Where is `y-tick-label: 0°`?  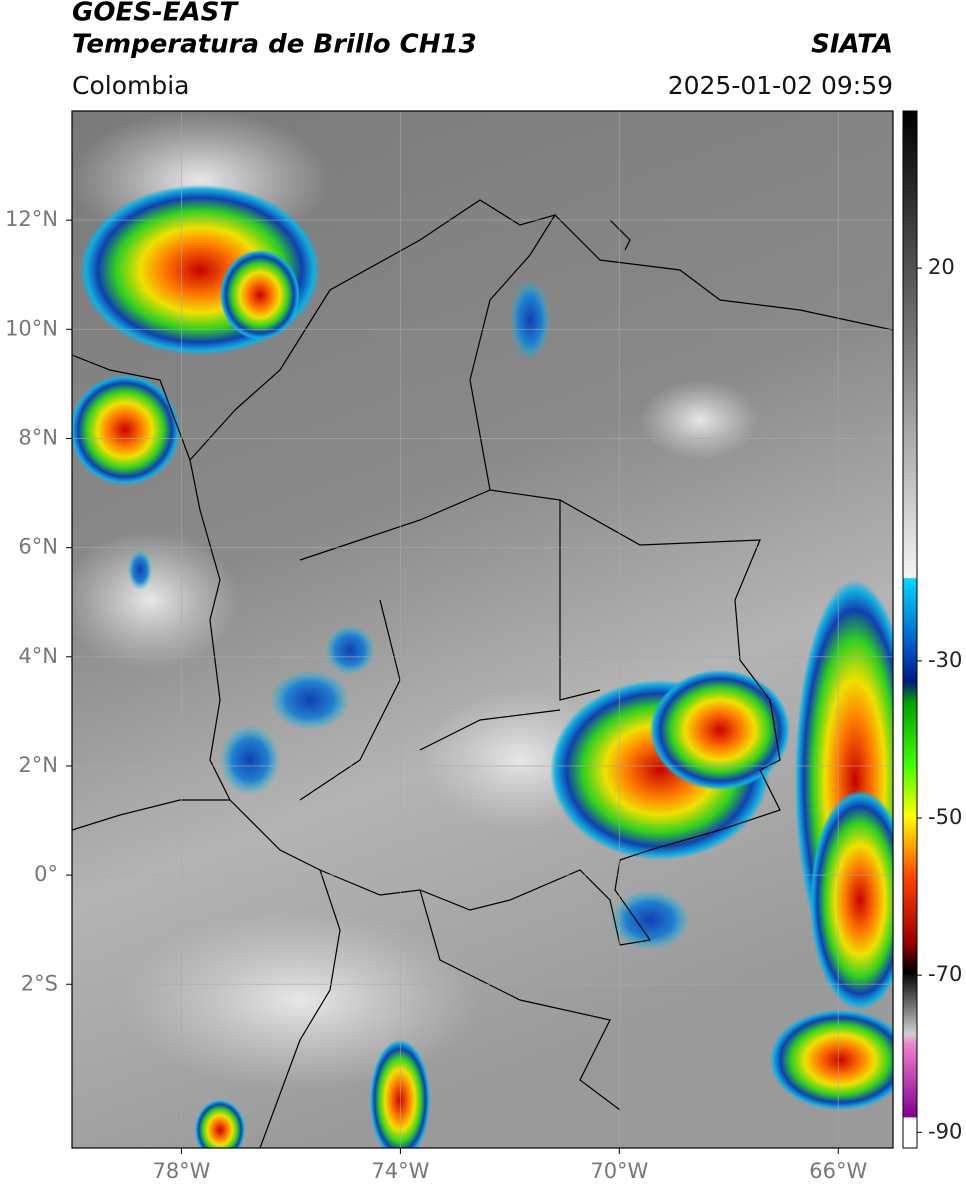 y-tick-label: 0° is located at coordinates (46, 874).